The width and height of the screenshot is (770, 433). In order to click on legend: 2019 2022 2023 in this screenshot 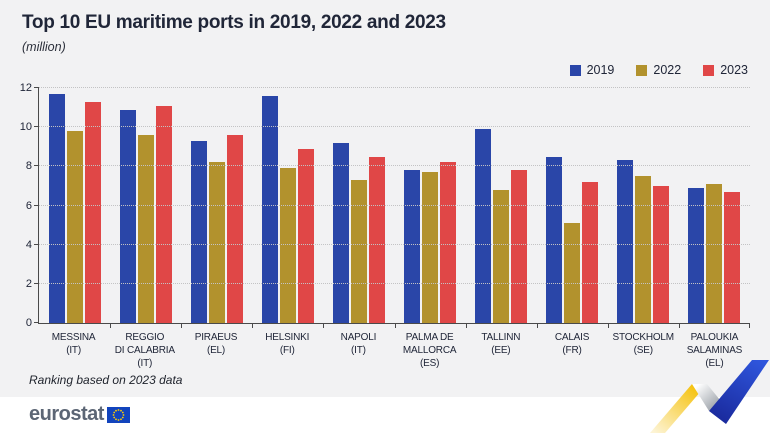, I will do `click(658, 70)`.